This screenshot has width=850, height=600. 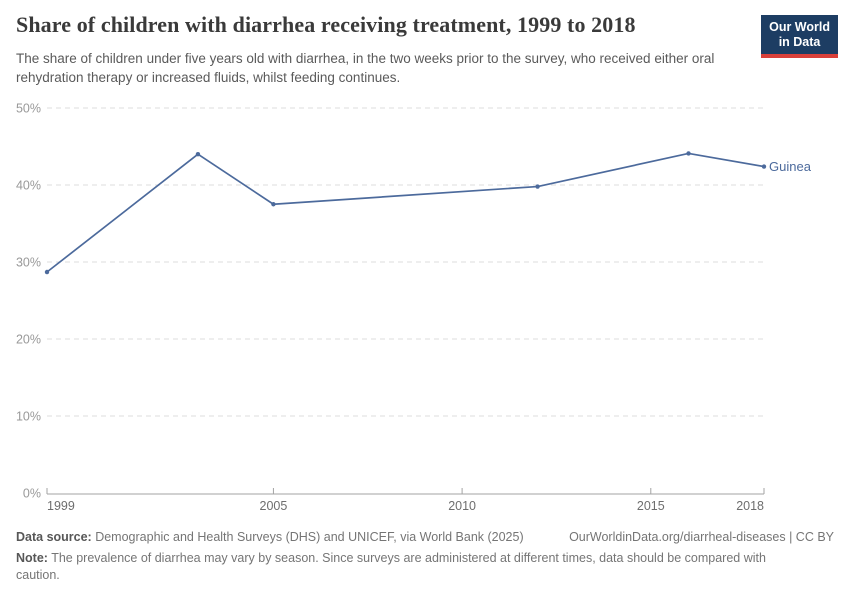 I want to click on x-tick-label: 2018, so click(x=750, y=506).